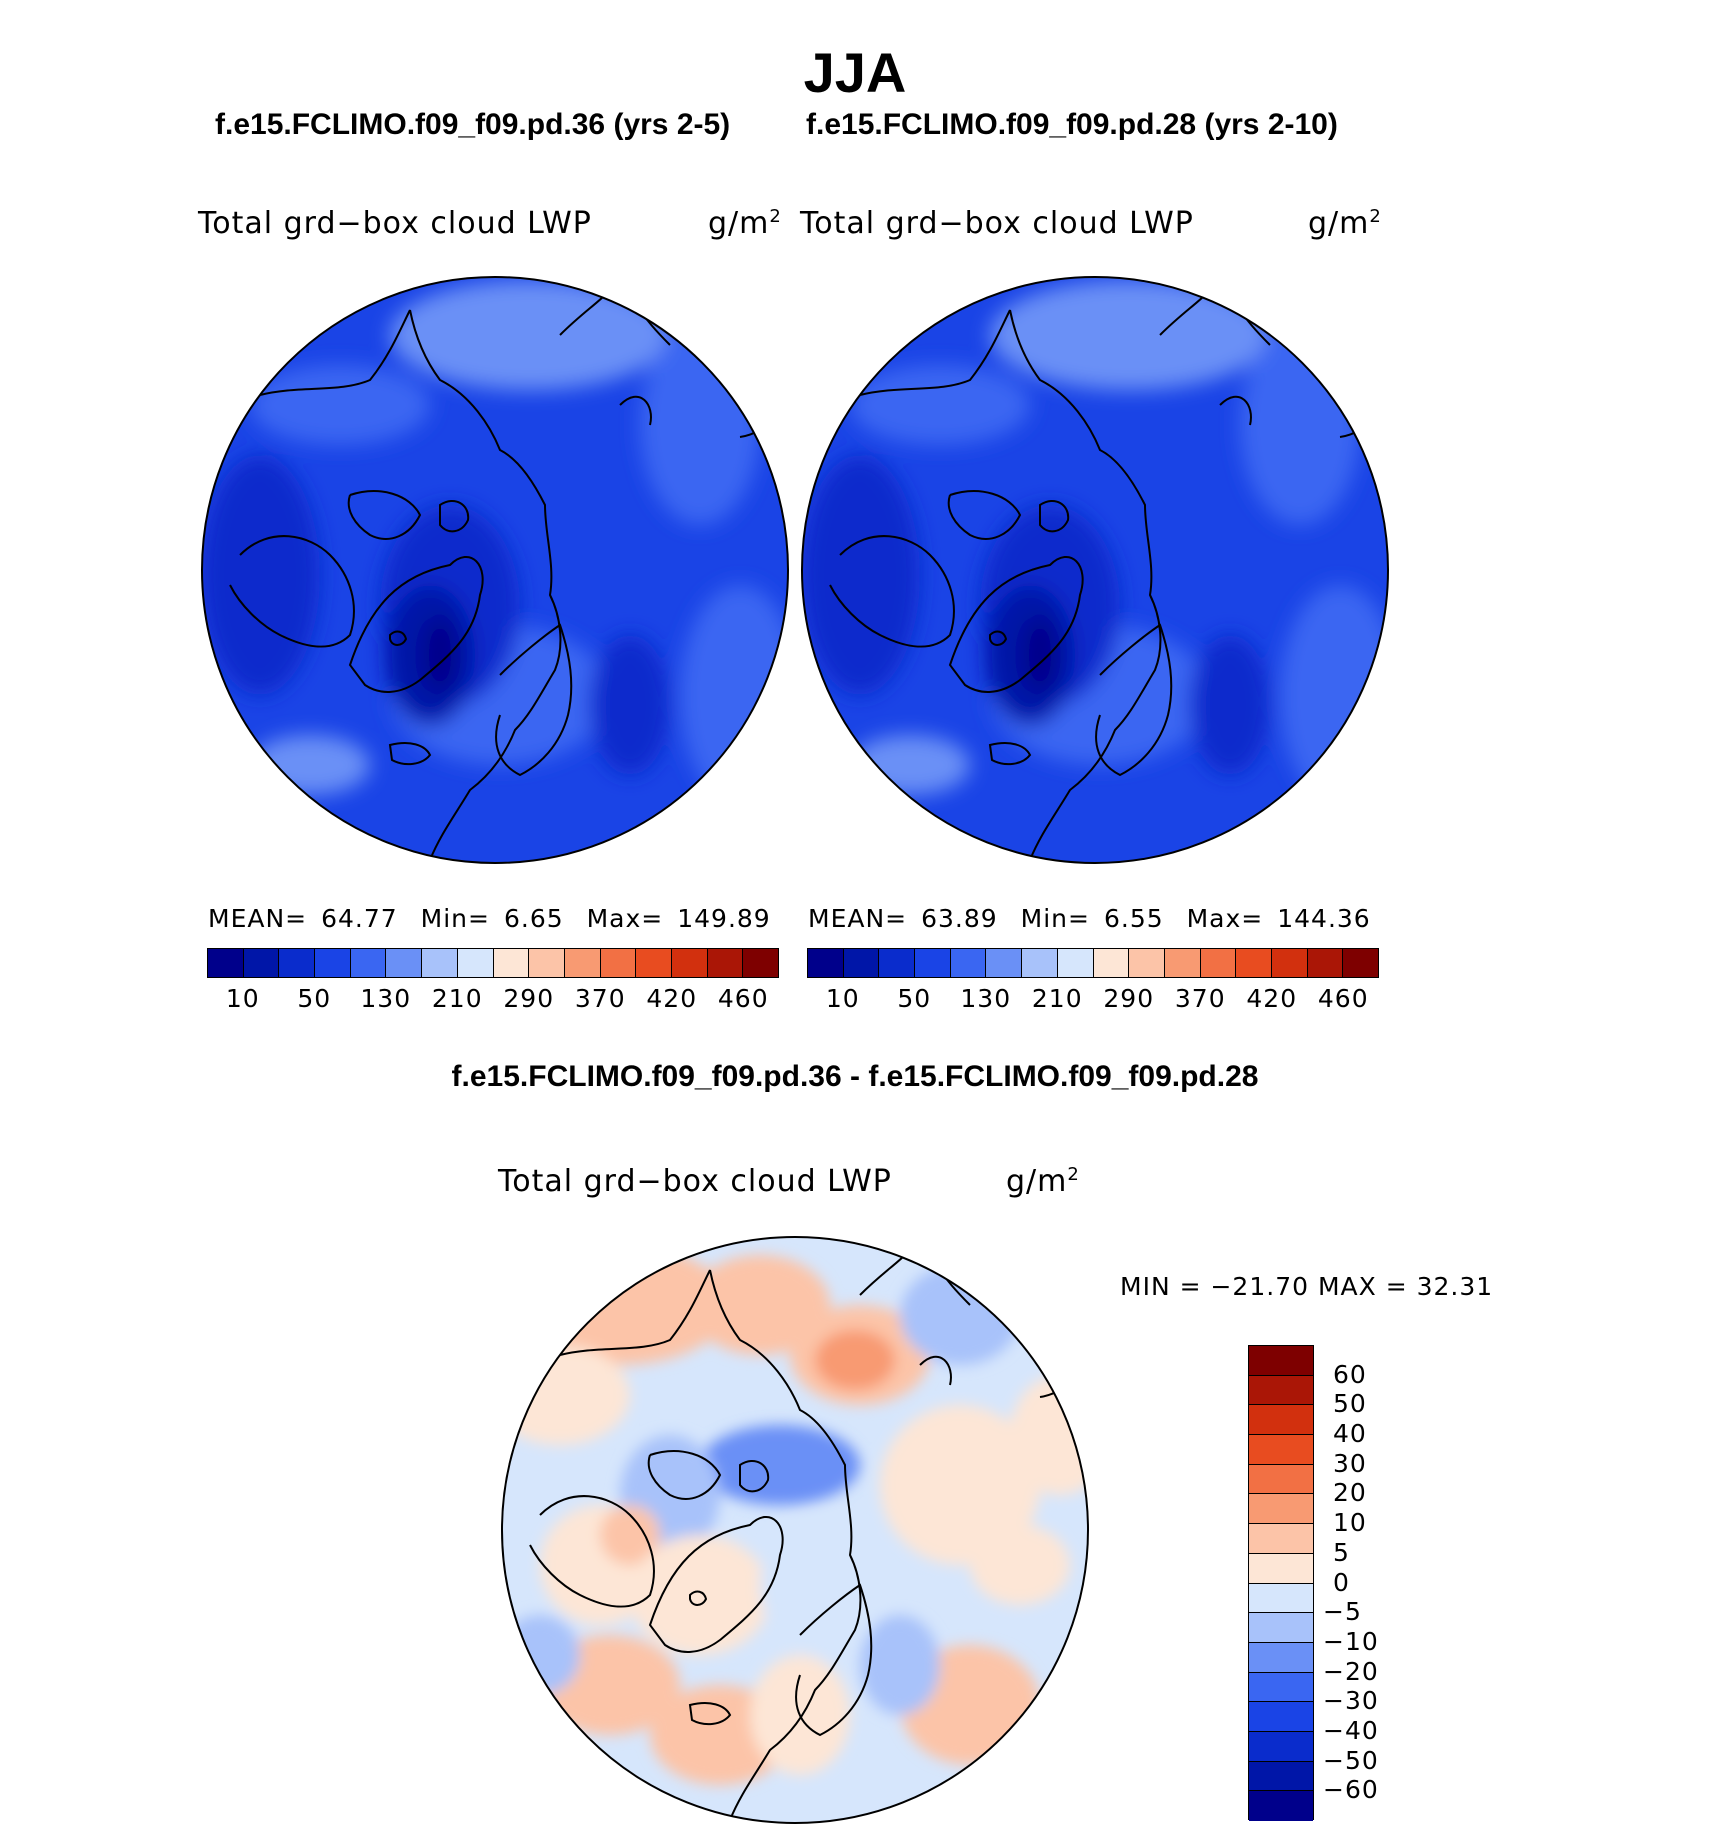 This screenshot has width=1710, height=1840. I want to click on diff-variable-name: Total grd−box cloud LWP, so click(695, 1181).